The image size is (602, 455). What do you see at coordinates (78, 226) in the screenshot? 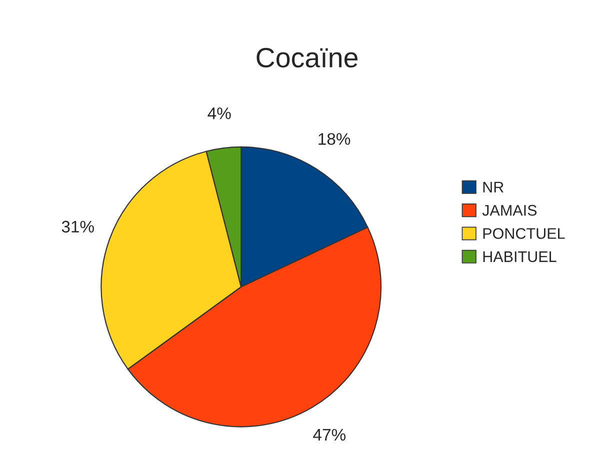
I see `data-label: 31%` at bounding box center [78, 226].